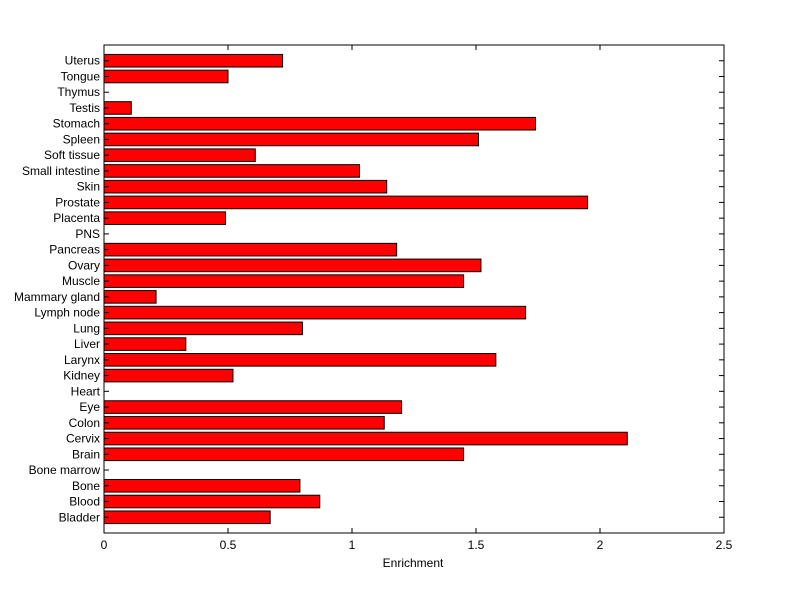  What do you see at coordinates (104, 545) in the screenshot?
I see `x-tick-label: 0` at bounding box center [104, 545].